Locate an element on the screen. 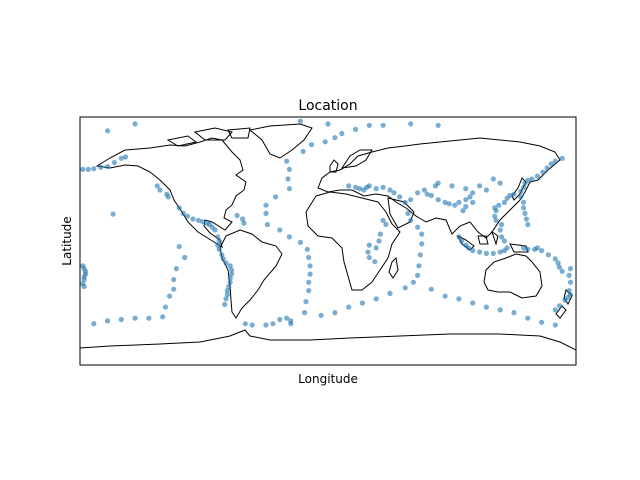 The height and width of the screenshot is (480, 640). y-axis-label: Latitude is located at coordinates (67, 240).